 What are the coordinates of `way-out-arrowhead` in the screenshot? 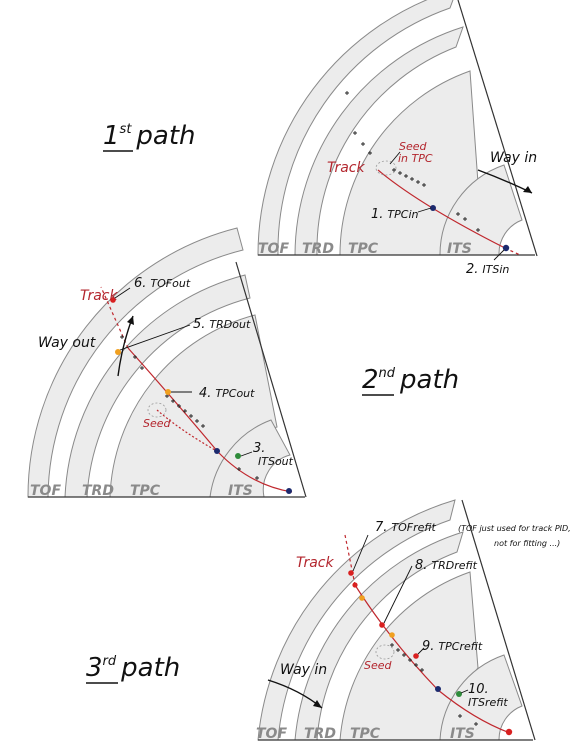 It's located at (130, 320).